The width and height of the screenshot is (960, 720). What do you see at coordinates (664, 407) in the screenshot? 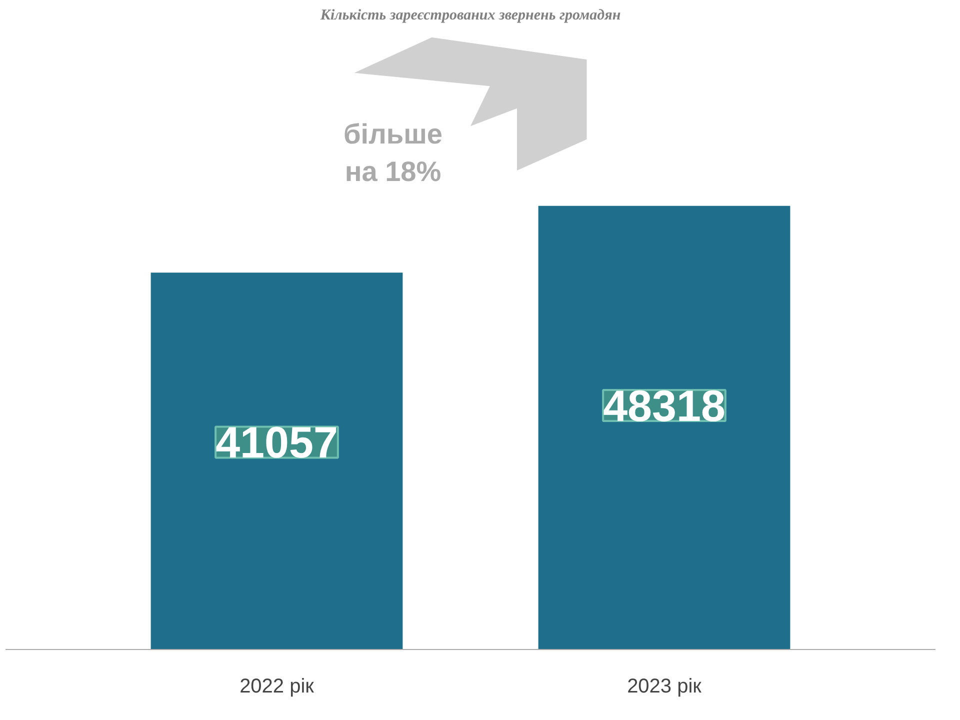
I see `data-label: 48318` at bounding box center [664, 407].